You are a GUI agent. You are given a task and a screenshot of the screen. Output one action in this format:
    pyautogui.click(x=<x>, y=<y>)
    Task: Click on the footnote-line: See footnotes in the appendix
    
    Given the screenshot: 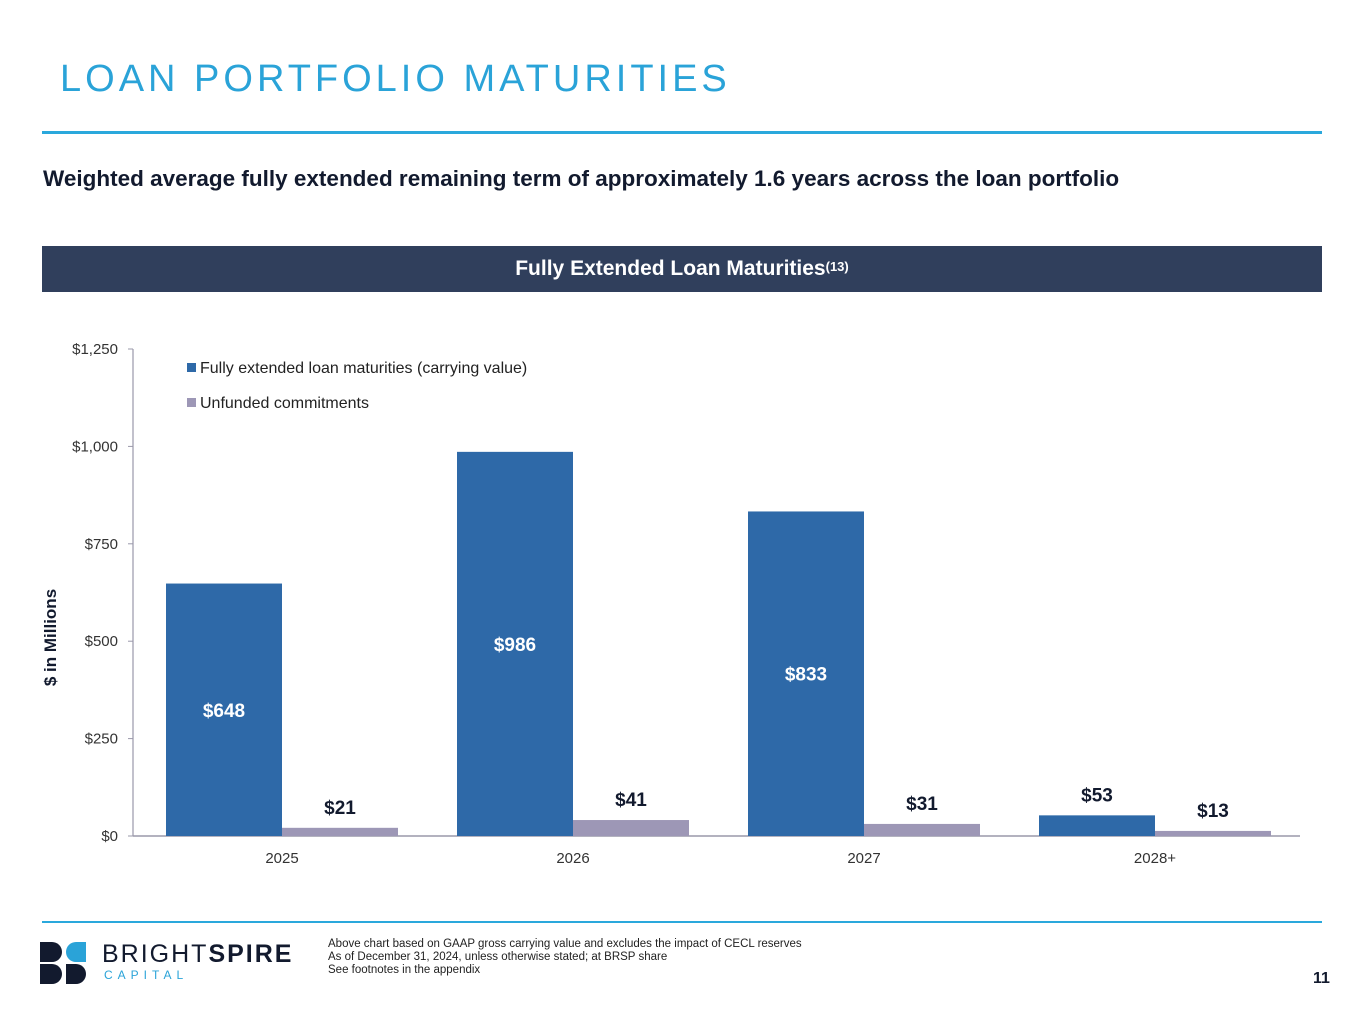 What is the action you would take?
    pyautogui.click(x=404, y=970)
    